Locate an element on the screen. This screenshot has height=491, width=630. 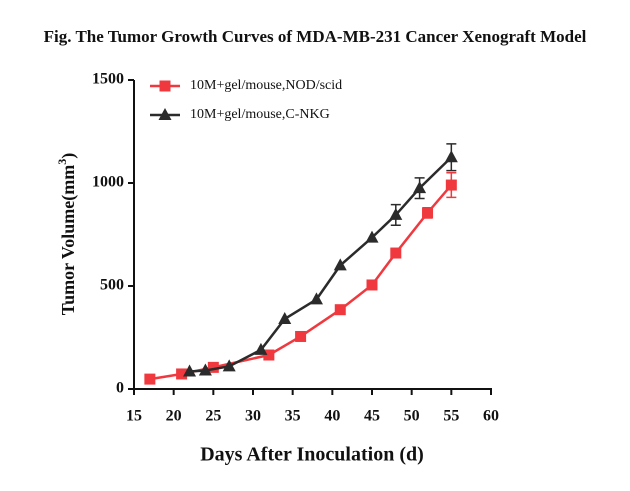
y-axis-label: Tumor Volume(mm3) is located at coordinates (67, 234).